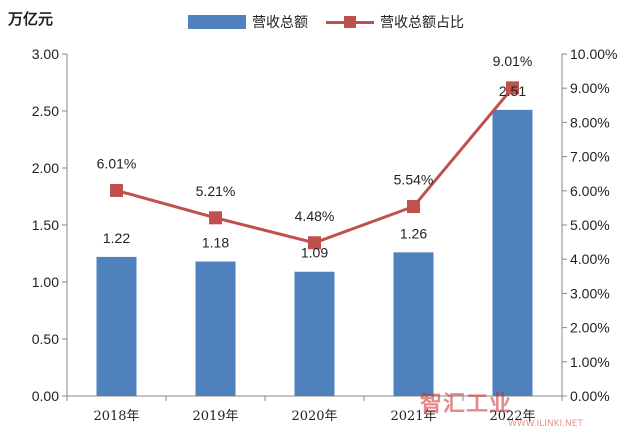 The width and height of the screenshot is (640, 437). I want to click on legend-bar-label: 营收总额, so click(280, 23).